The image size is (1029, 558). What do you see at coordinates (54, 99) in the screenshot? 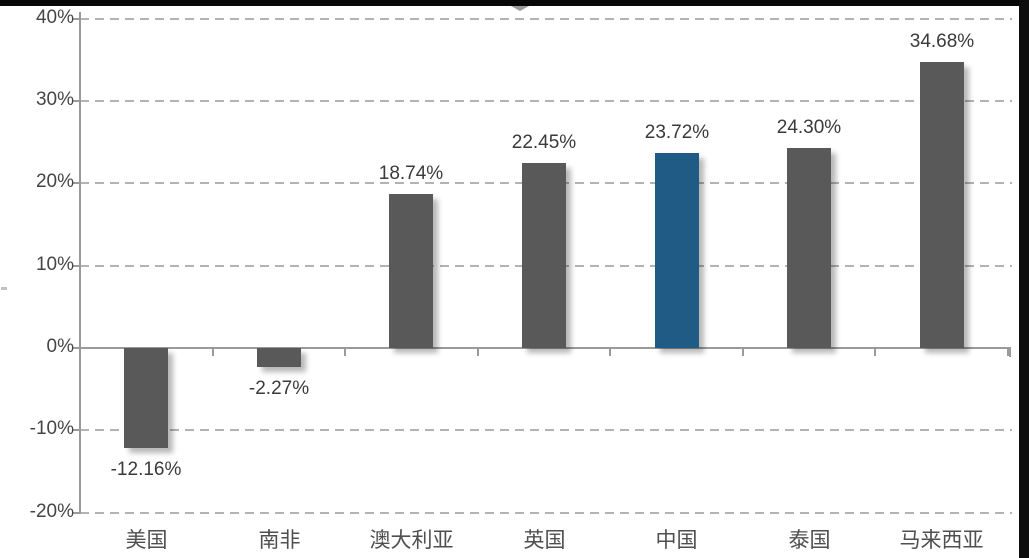
I see `y-axis-label: 30%` at bounding box center [54, 99].